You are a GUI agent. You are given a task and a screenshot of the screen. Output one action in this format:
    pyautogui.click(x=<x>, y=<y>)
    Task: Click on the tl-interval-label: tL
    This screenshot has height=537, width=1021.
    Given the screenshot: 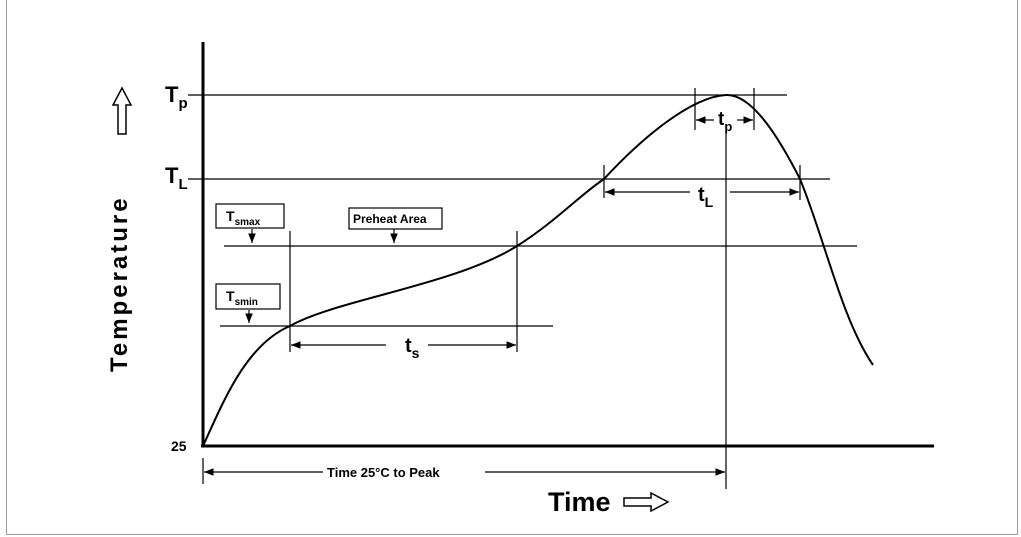 What is the action you would take?
    pyautogui.click(x=706, y=197)
    